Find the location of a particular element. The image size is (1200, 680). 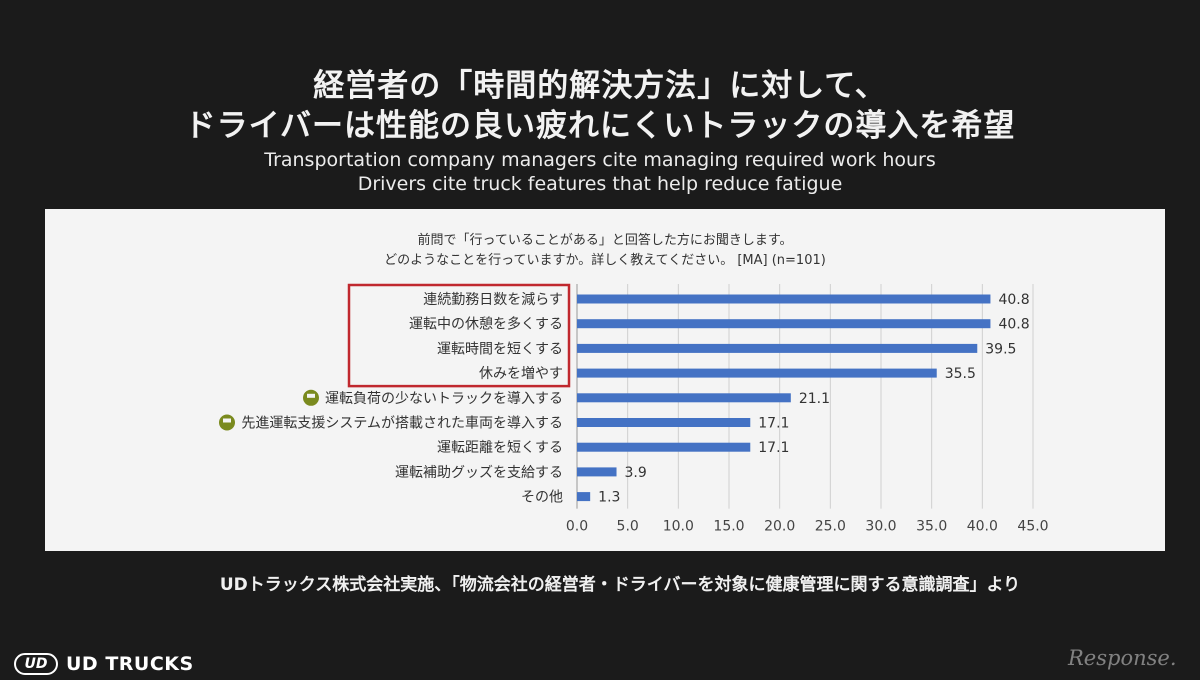

x-tick-label: 10.0 is located at coordinates (678, 527).